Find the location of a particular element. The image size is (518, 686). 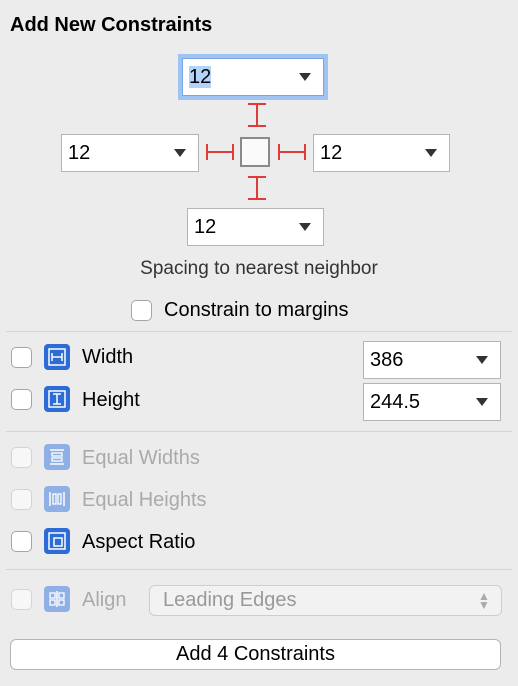

top-spacing-field: 12 is located at coordinates (253, 77).